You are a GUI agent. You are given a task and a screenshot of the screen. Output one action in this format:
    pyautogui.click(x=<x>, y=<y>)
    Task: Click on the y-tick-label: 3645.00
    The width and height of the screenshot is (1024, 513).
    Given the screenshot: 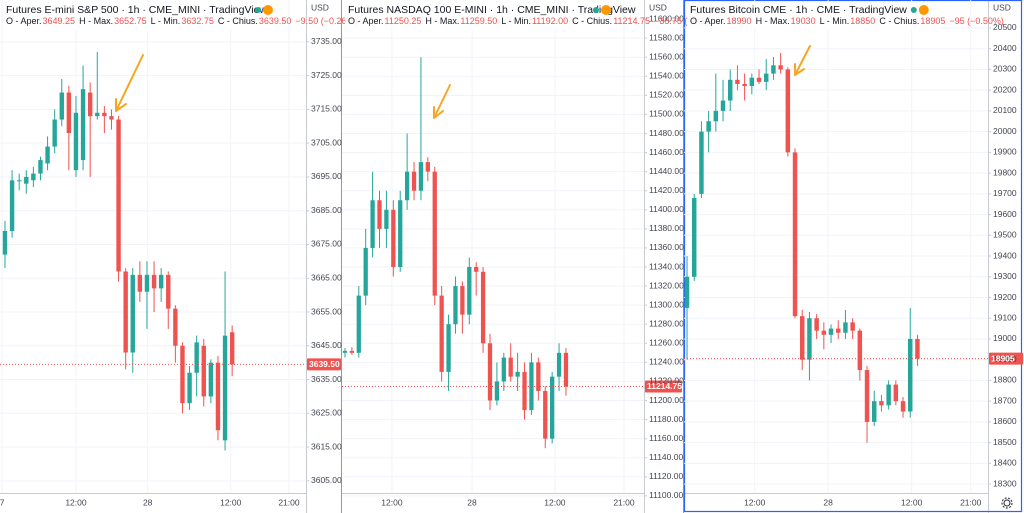 What is the action you would take?
    pyautogui.click(x=326, y=345)
    